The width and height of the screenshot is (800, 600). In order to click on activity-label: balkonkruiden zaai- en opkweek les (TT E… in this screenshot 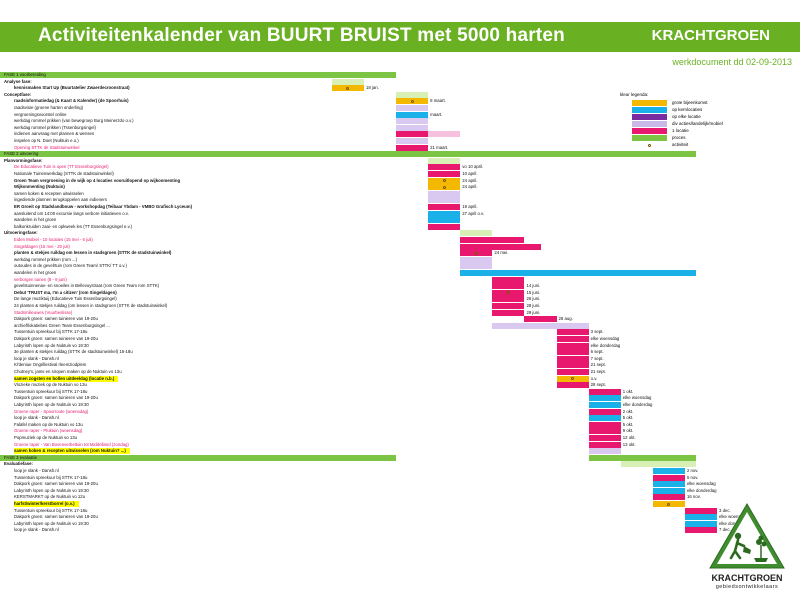, I will do `click(73, 226)`.